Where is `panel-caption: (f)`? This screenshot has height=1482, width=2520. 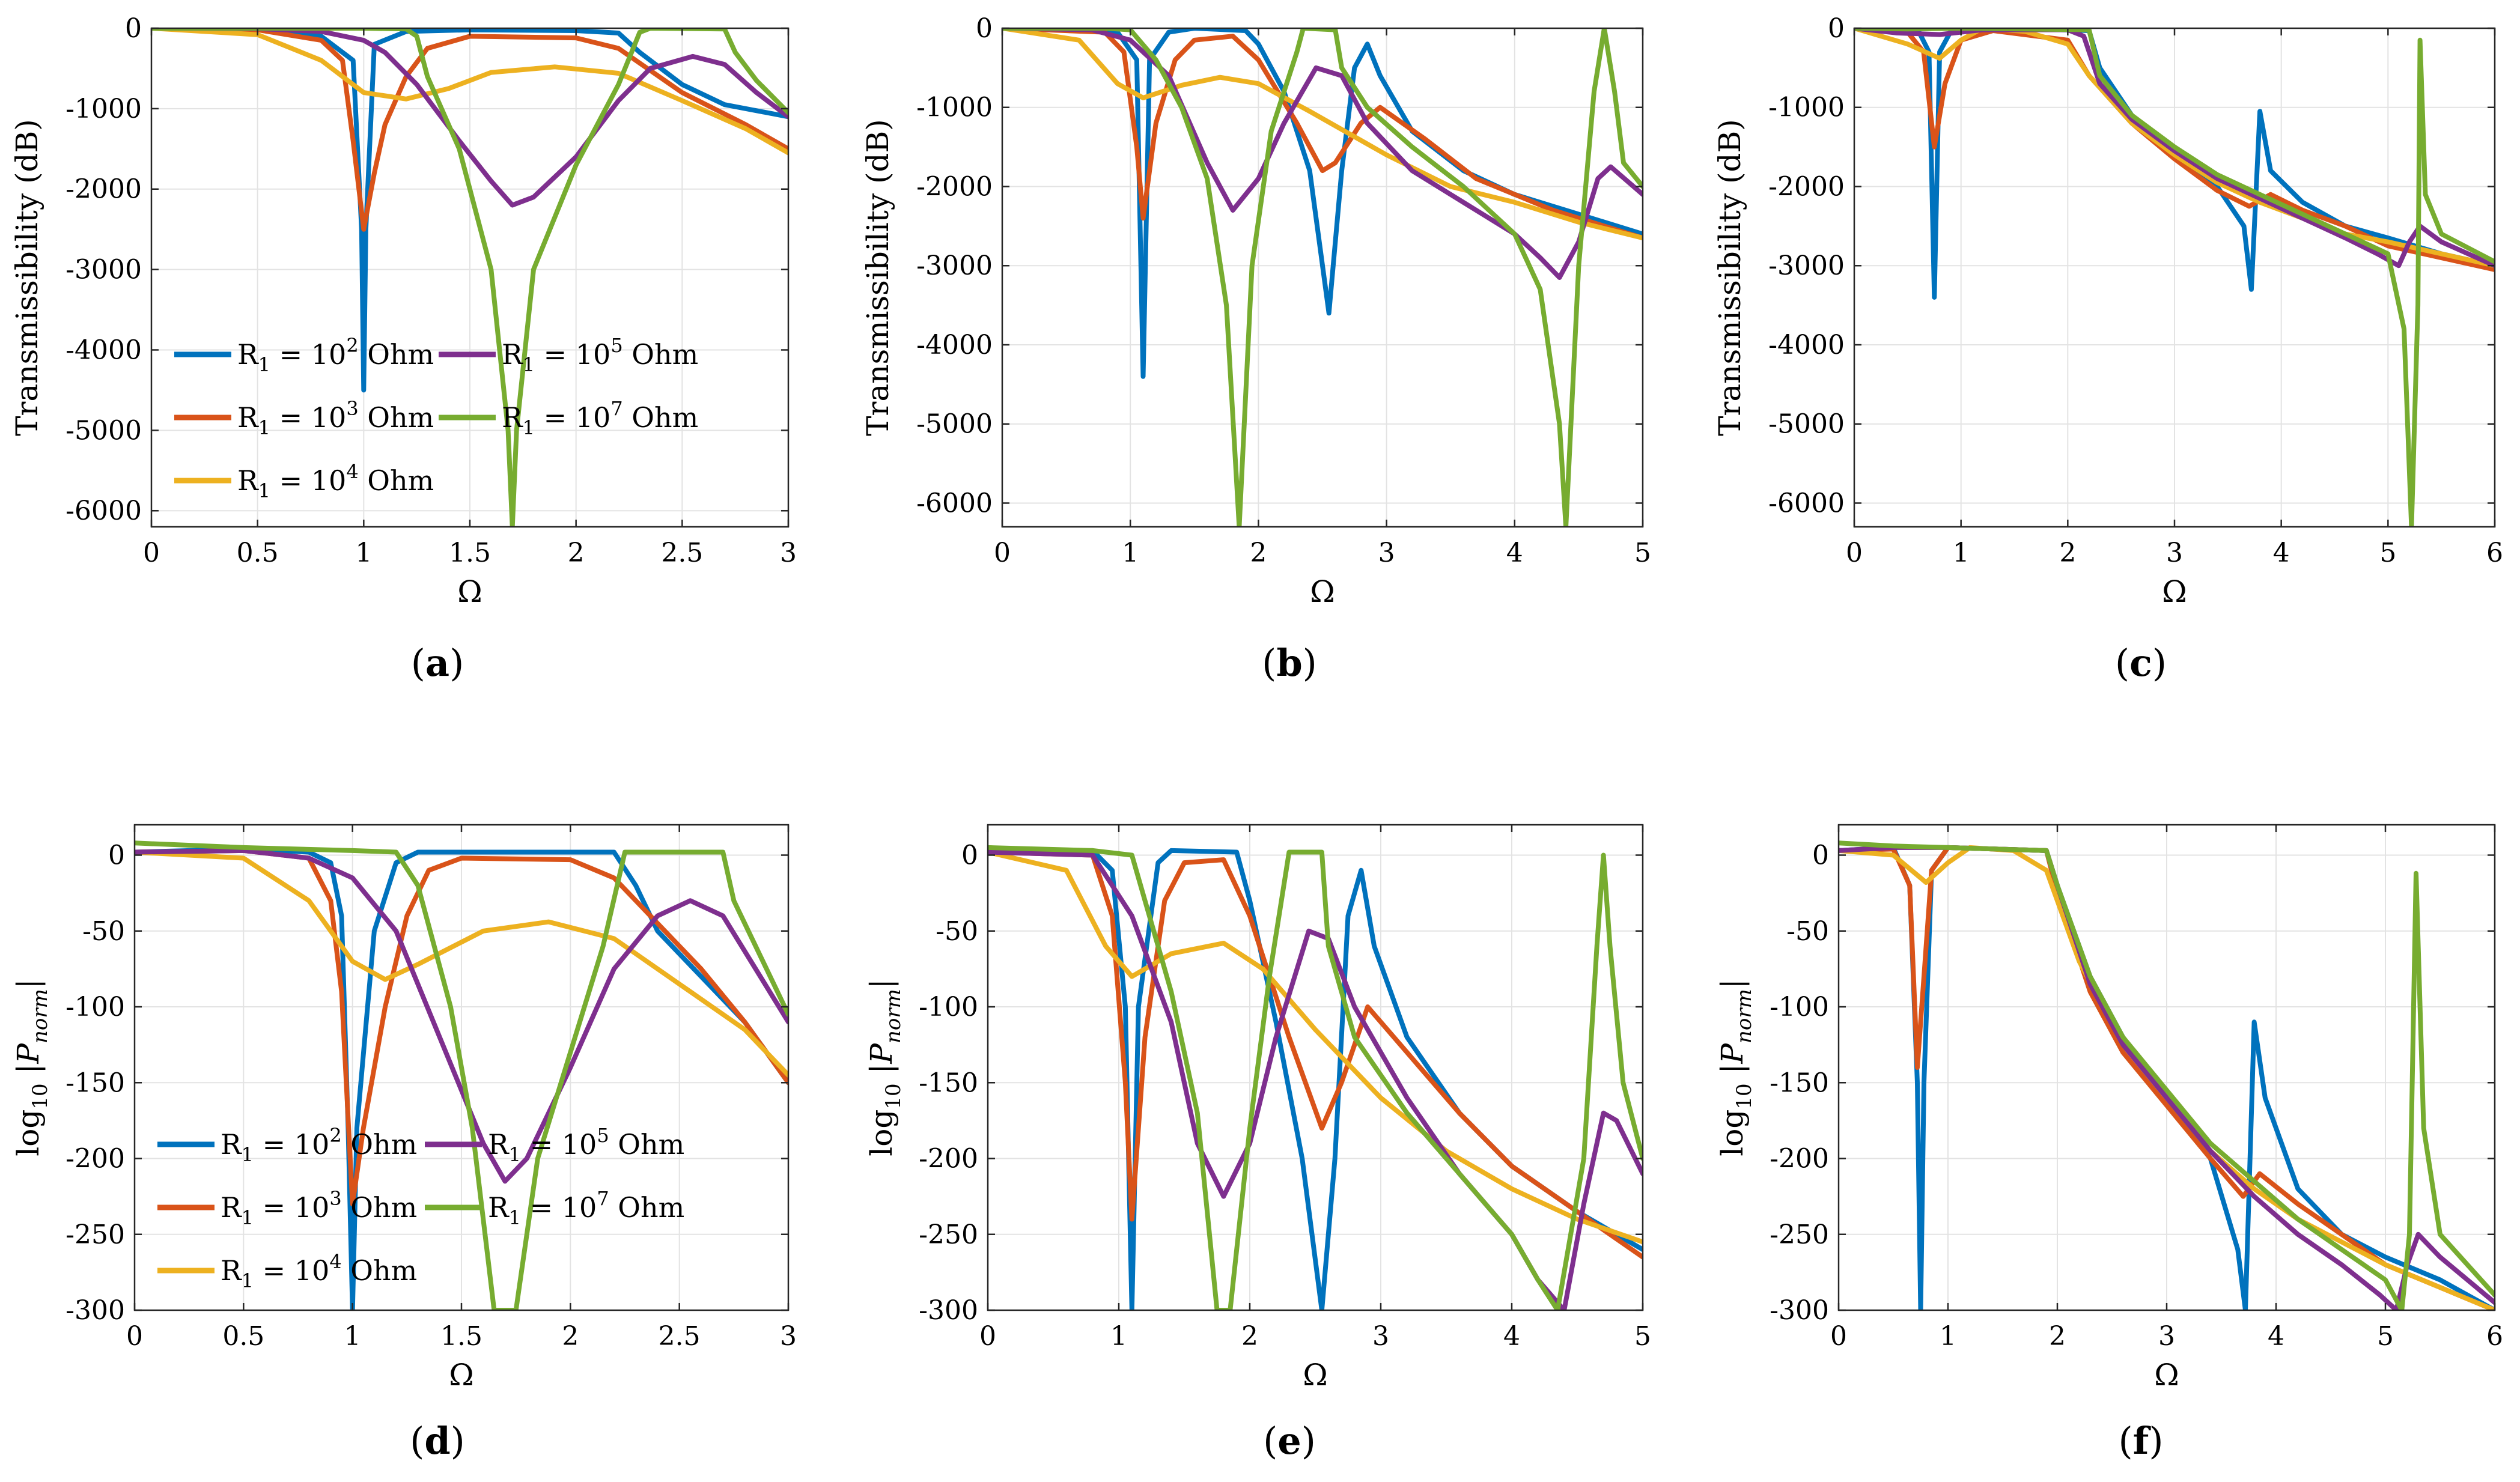
panel-caption: (f) is located at coordinates (2140, 1441).